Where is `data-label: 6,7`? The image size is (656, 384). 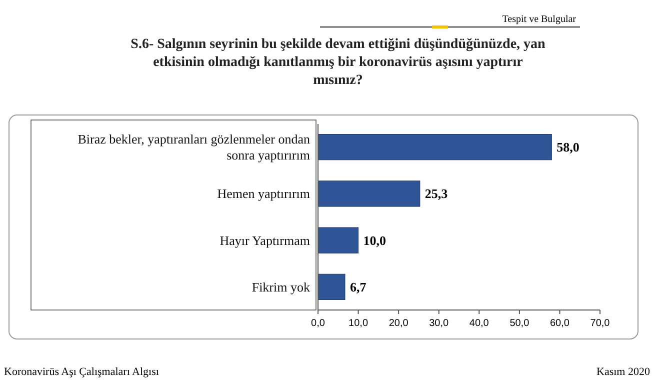
data-label: 6,7 is located at coordinates (358, 286).